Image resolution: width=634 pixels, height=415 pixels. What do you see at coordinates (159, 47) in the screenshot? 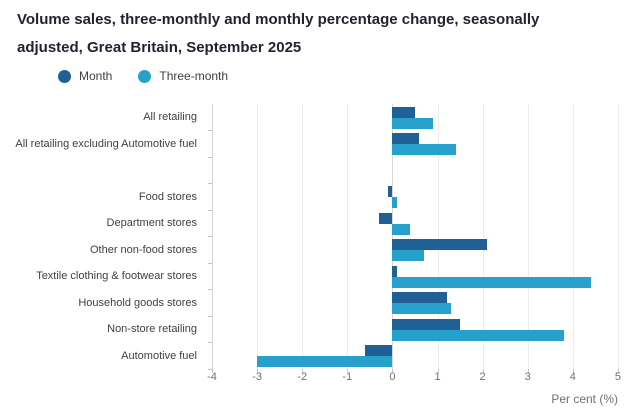
I see `chart-title-line2: adjusted, Great Britain, September 2025` at bounding box center [159, 47].